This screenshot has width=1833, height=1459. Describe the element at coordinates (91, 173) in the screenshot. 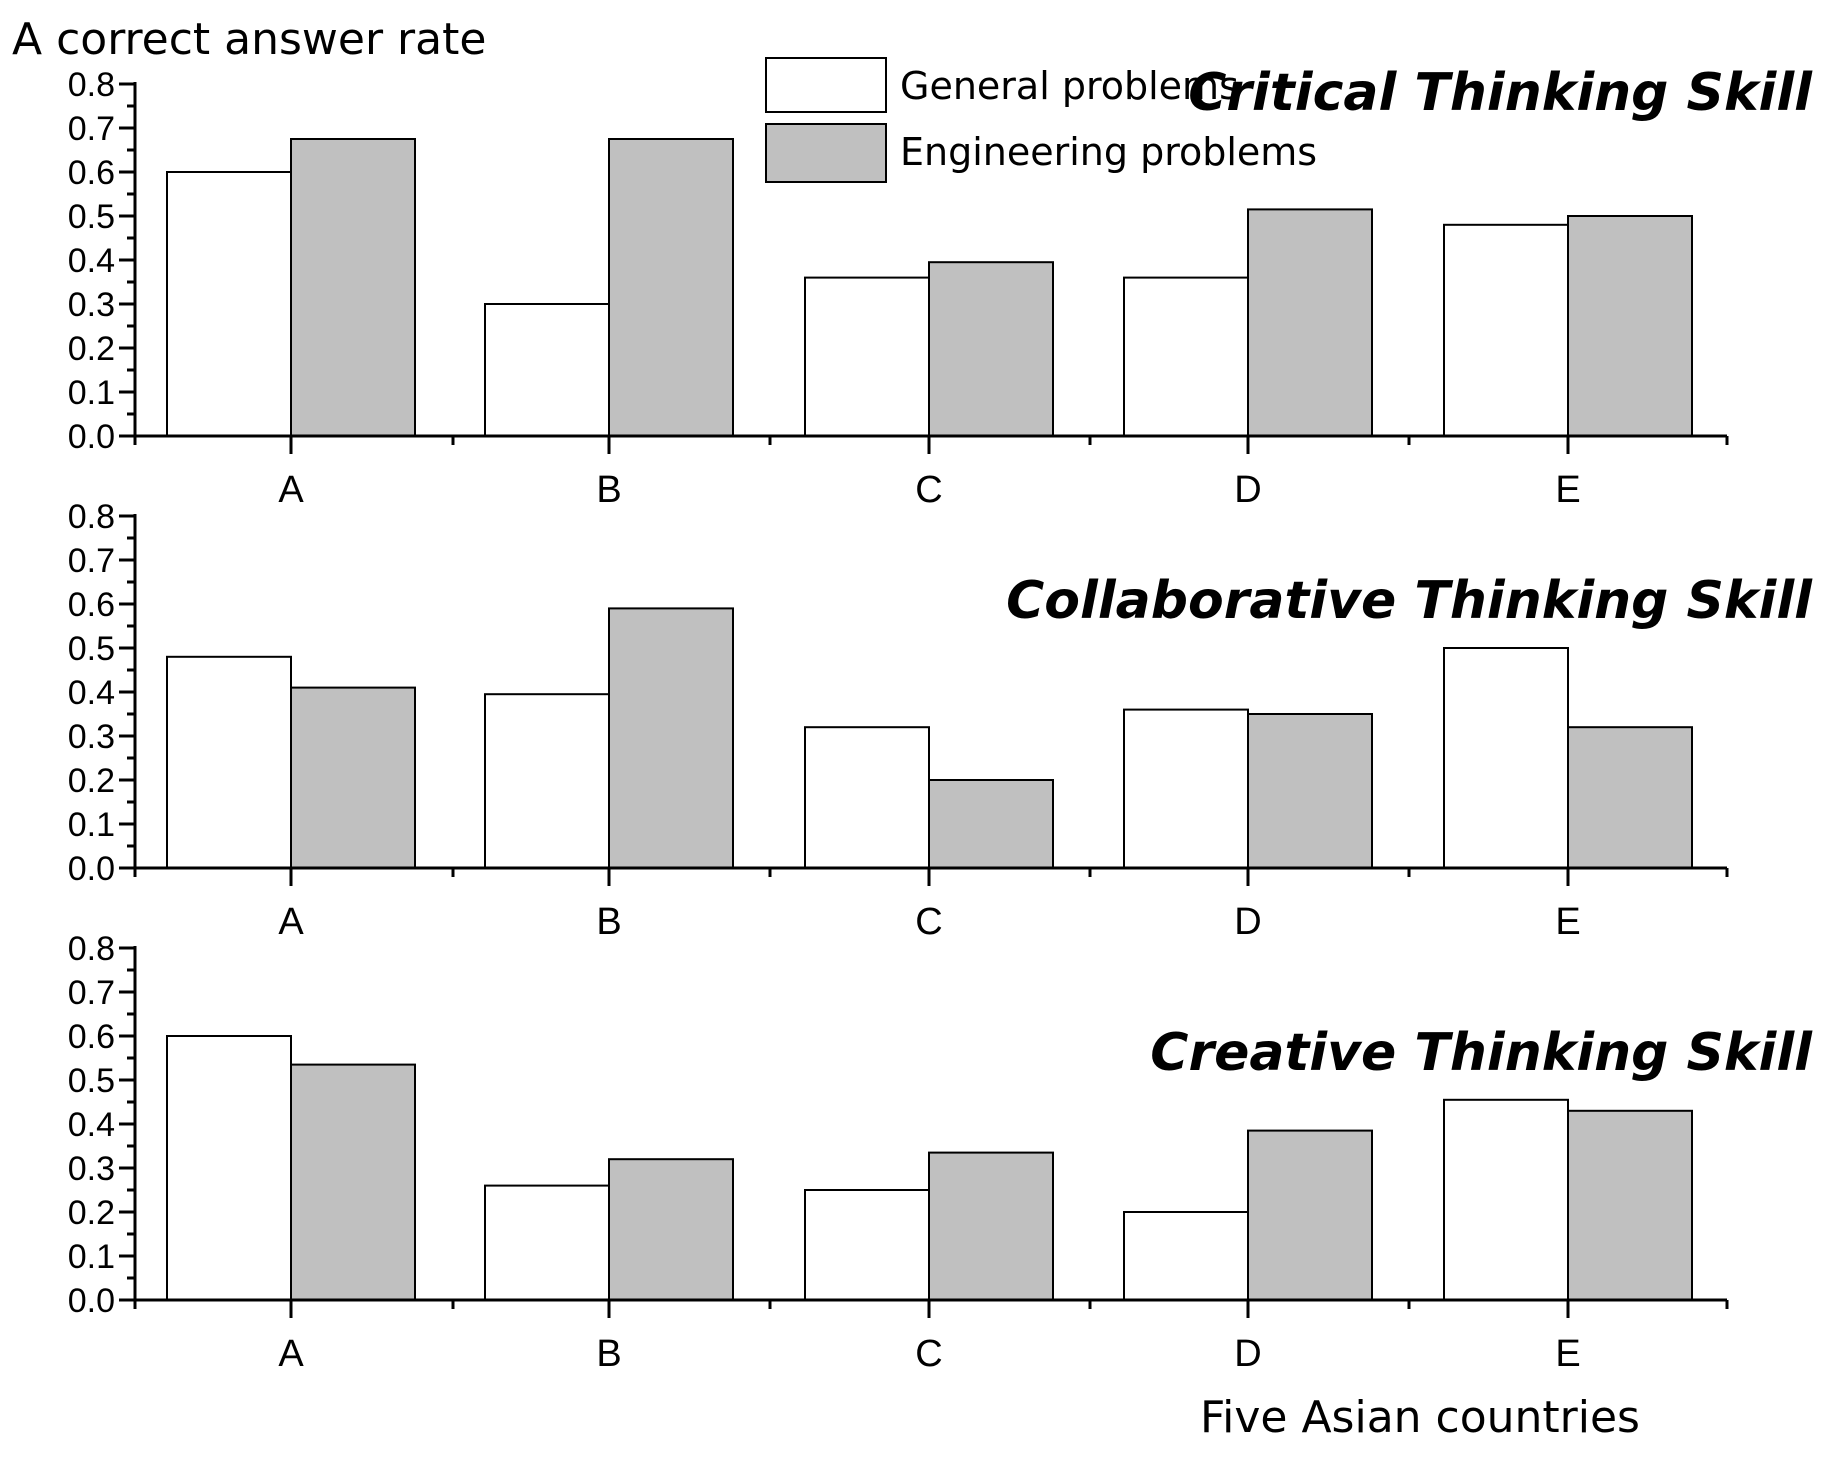

I see `y-tick-label-p1: 0.6` at that location.